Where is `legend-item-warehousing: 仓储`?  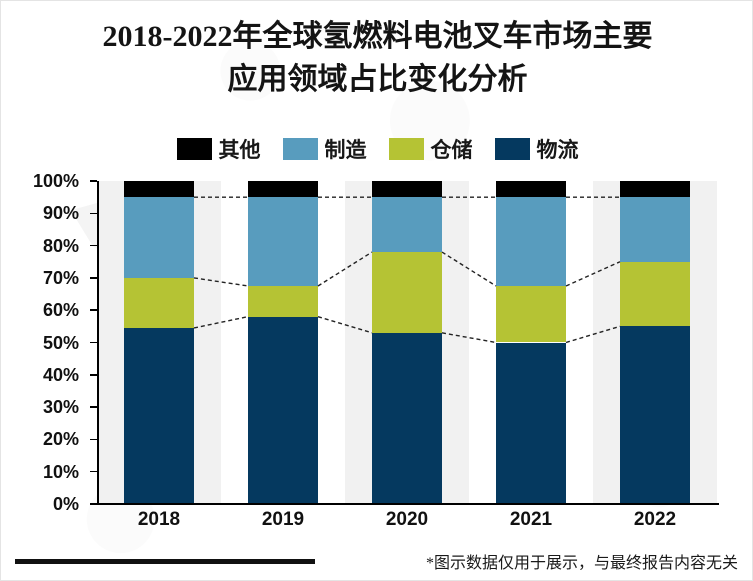 legend-item-warehousing: 仓储 is located at coordinates (430, 149).